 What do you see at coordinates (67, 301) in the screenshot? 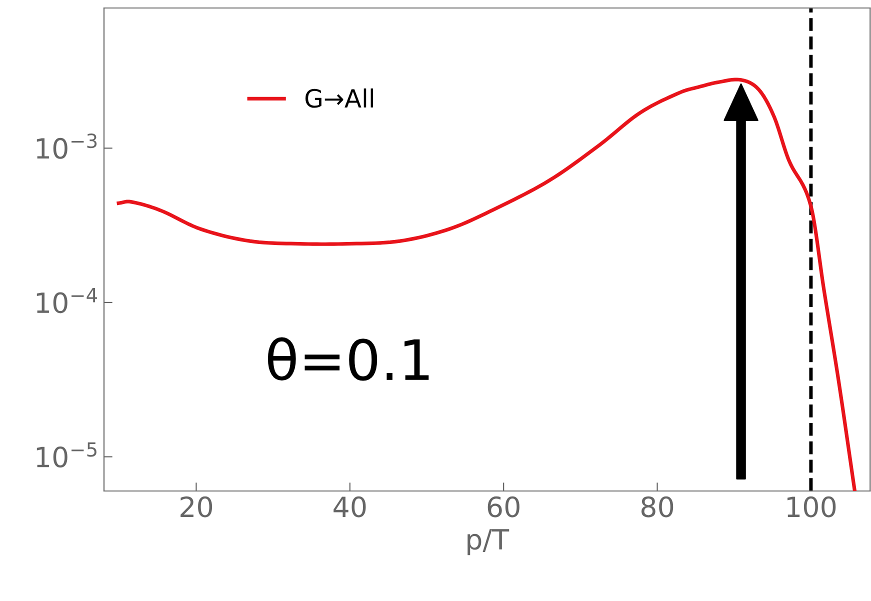
I see `y-tick-label: 10$^{−4}$` at bounding box center [67, 301].